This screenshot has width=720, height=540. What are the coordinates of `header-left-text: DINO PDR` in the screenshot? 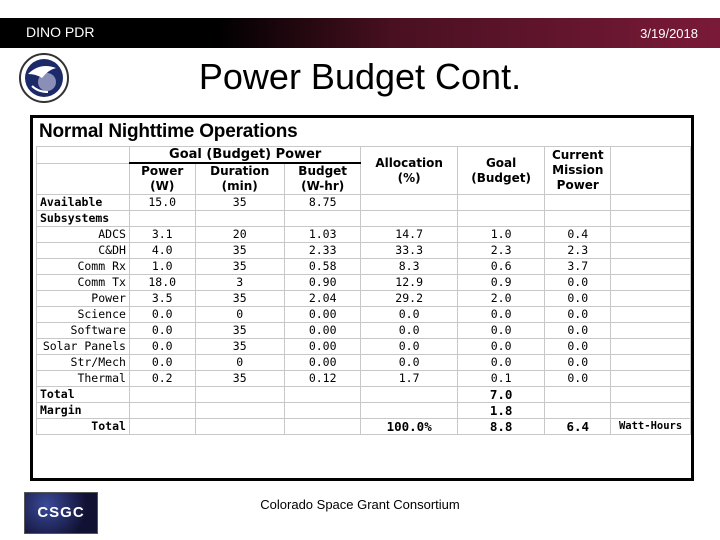 It's located at (60, 32).